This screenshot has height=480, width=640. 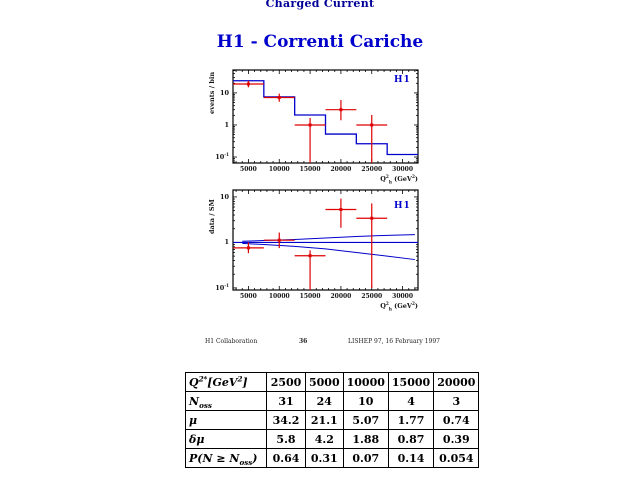 What do you see at coordinates (286, 401) in the screenshot?
I see `table-cell: 31` at bounding box center [286, 401].